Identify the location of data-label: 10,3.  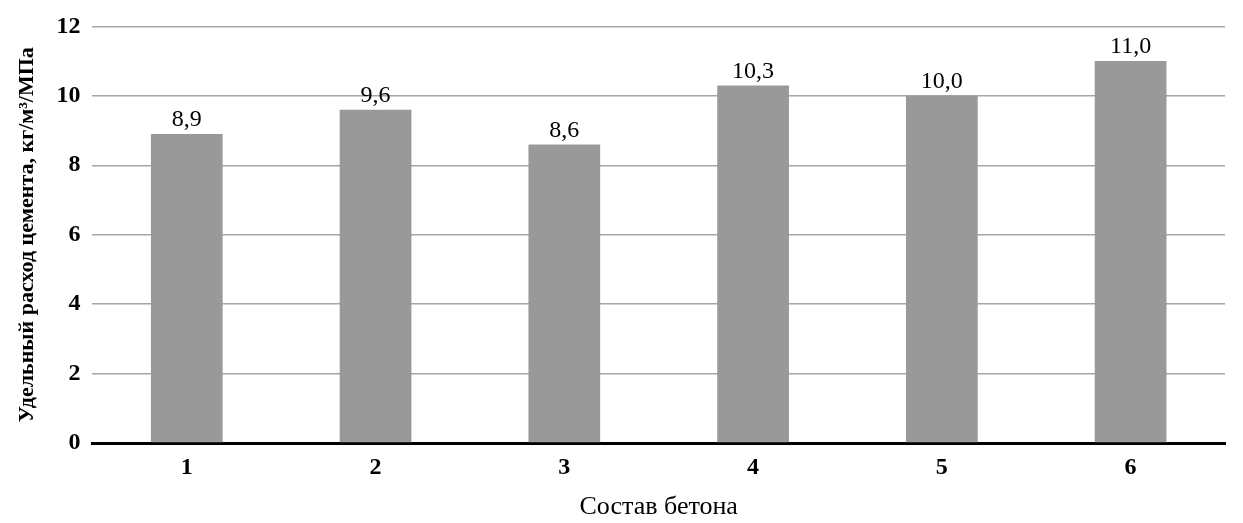
(753, 69).